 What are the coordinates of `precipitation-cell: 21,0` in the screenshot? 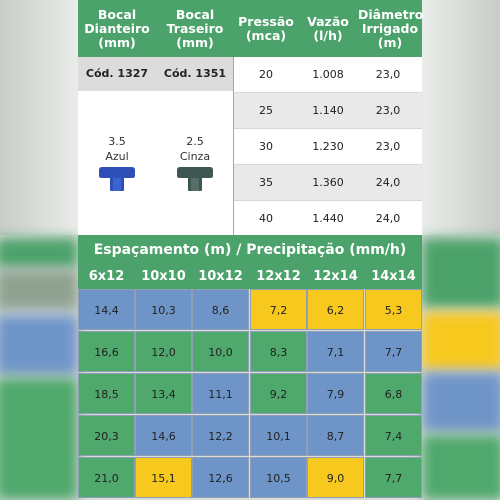 It's located at (106, 477).